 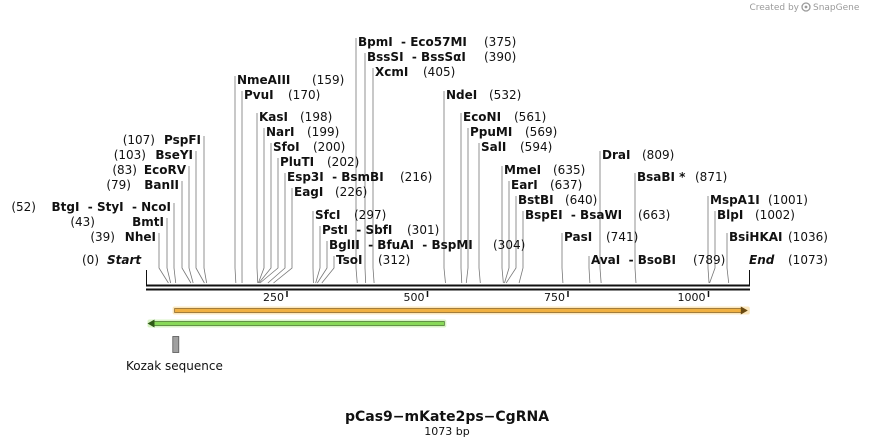 What do you see at coordinates (169, 251) in the screenshot?
I see `site-leader-bmti` at bounding box center [169, 251].